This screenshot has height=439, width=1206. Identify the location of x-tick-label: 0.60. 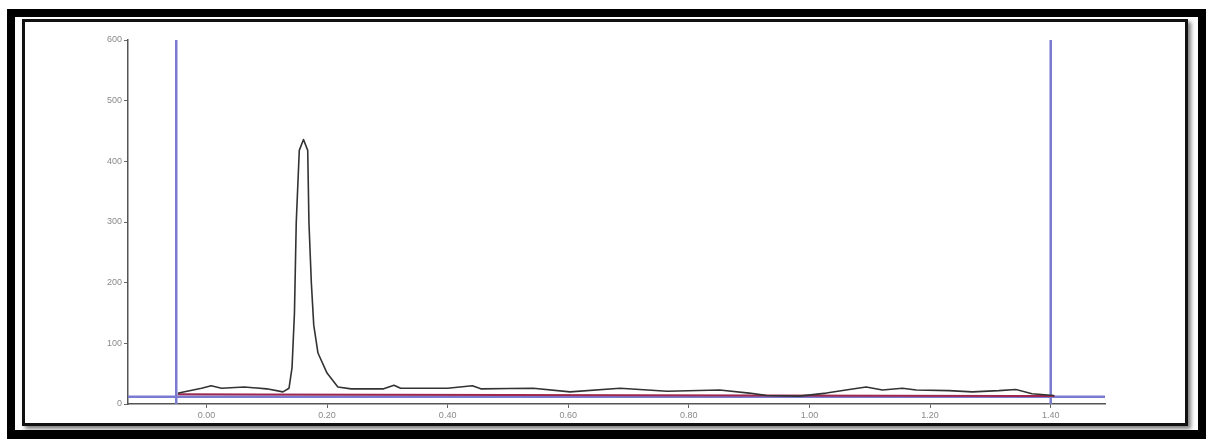
(568, 414).